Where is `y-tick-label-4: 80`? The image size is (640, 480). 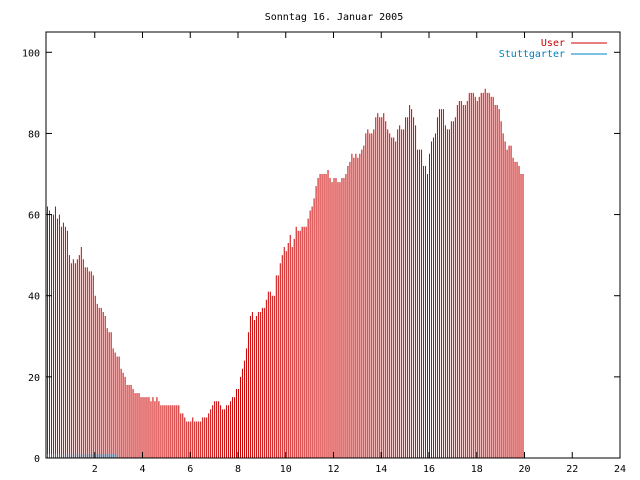
y-tick-label-4: 80 is located at coordinates (34, 134).